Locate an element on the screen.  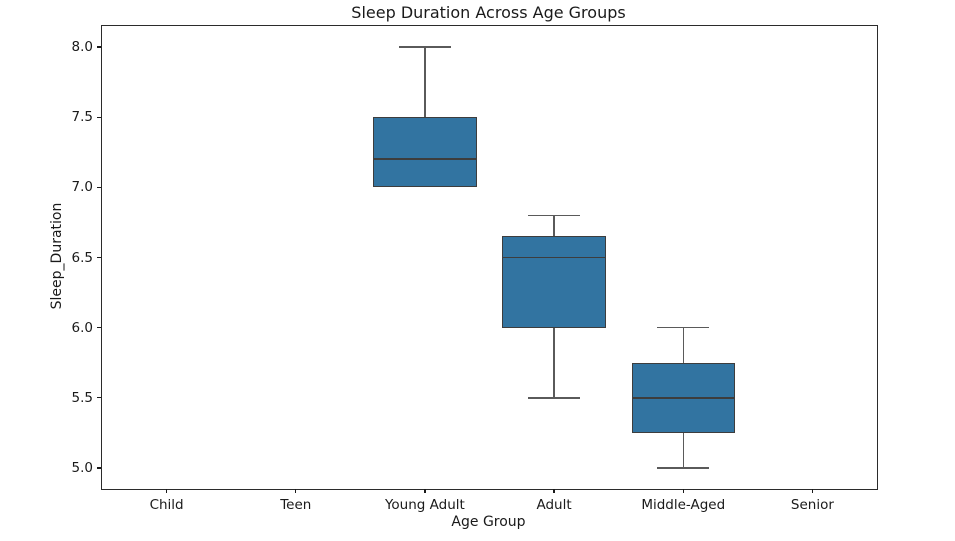
whisker-cap-max-adult is located at coordinates (554, 215).